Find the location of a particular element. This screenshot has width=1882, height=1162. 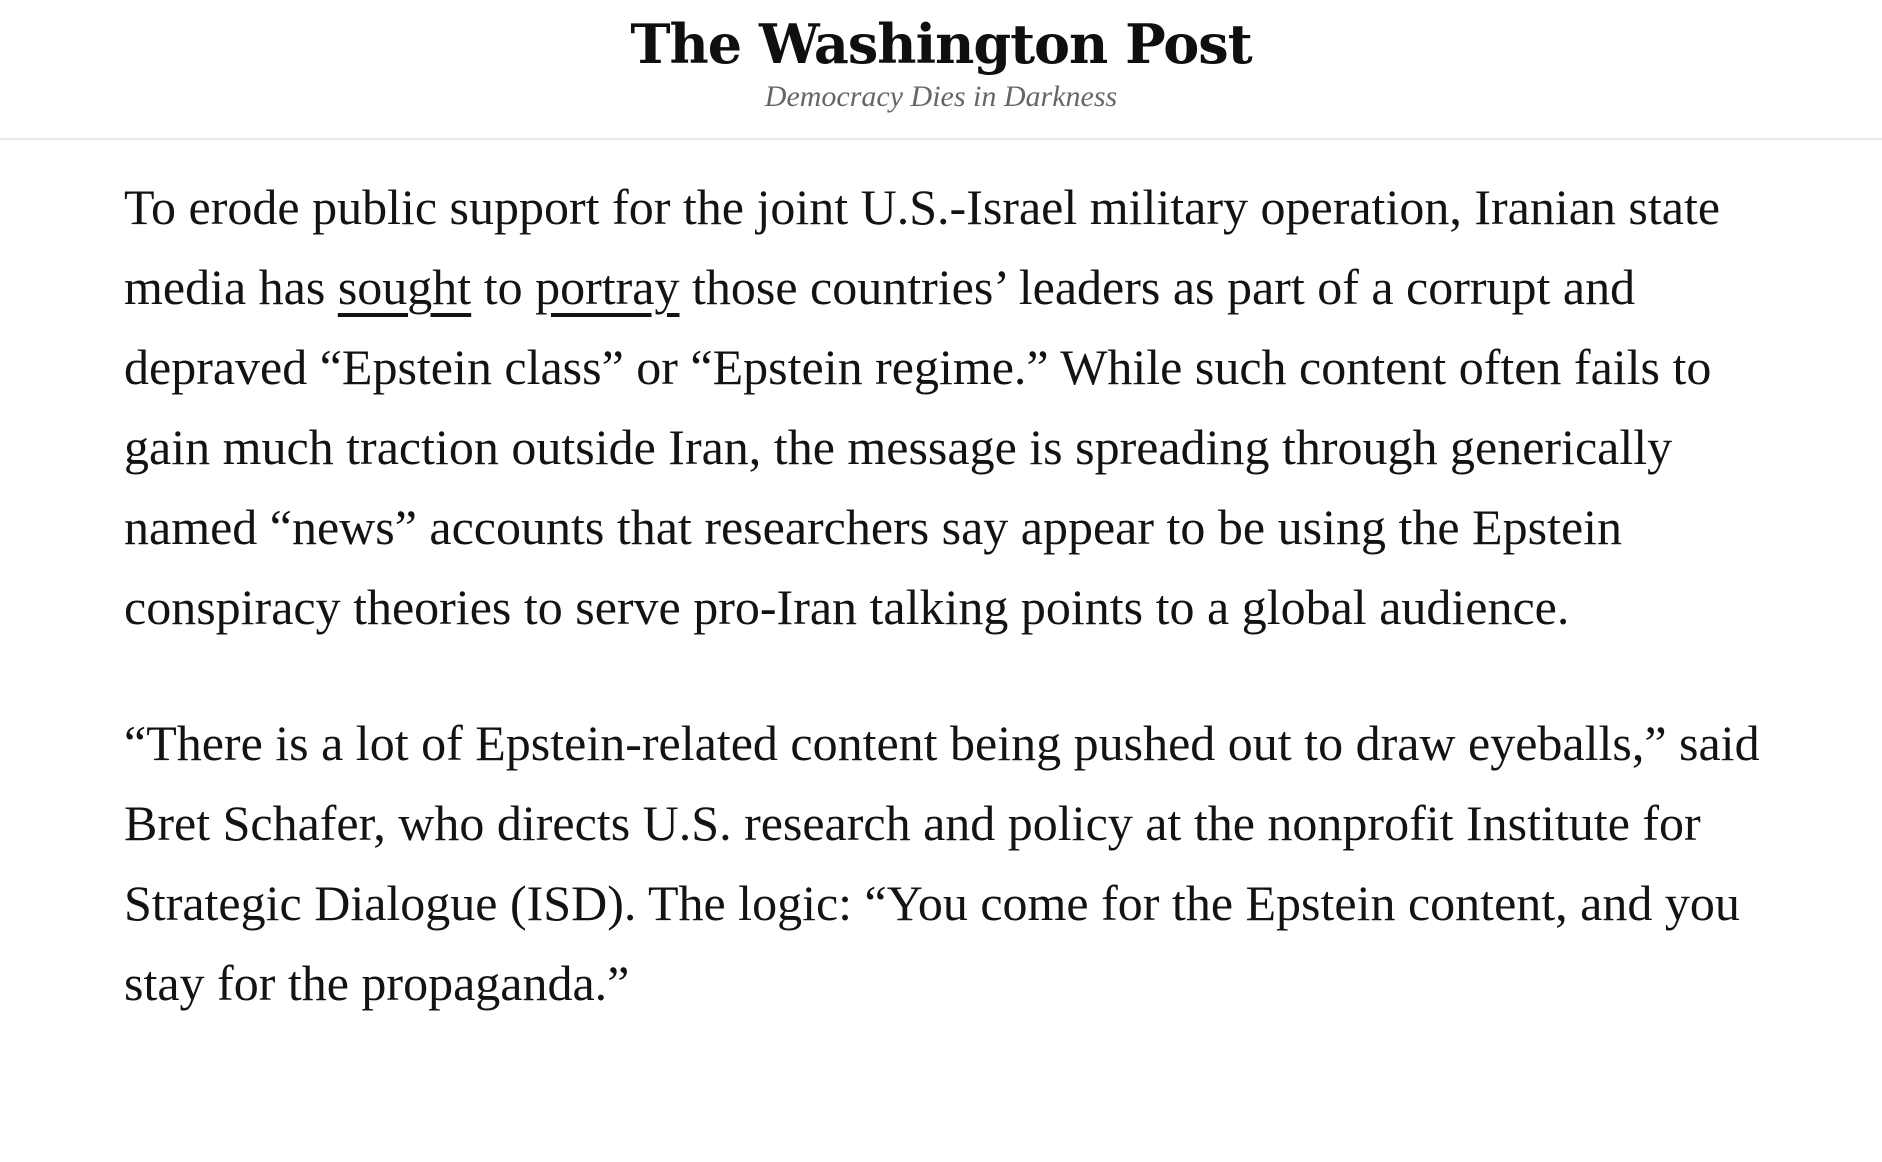

inline-link: sought is located at coordinates (404, 287).